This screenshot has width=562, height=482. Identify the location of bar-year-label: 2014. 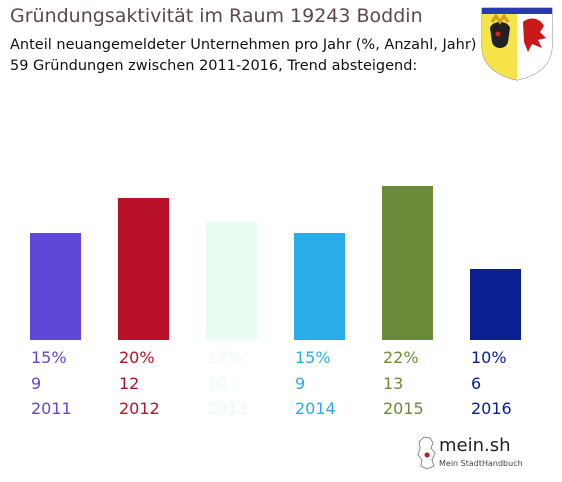
(315, 408).